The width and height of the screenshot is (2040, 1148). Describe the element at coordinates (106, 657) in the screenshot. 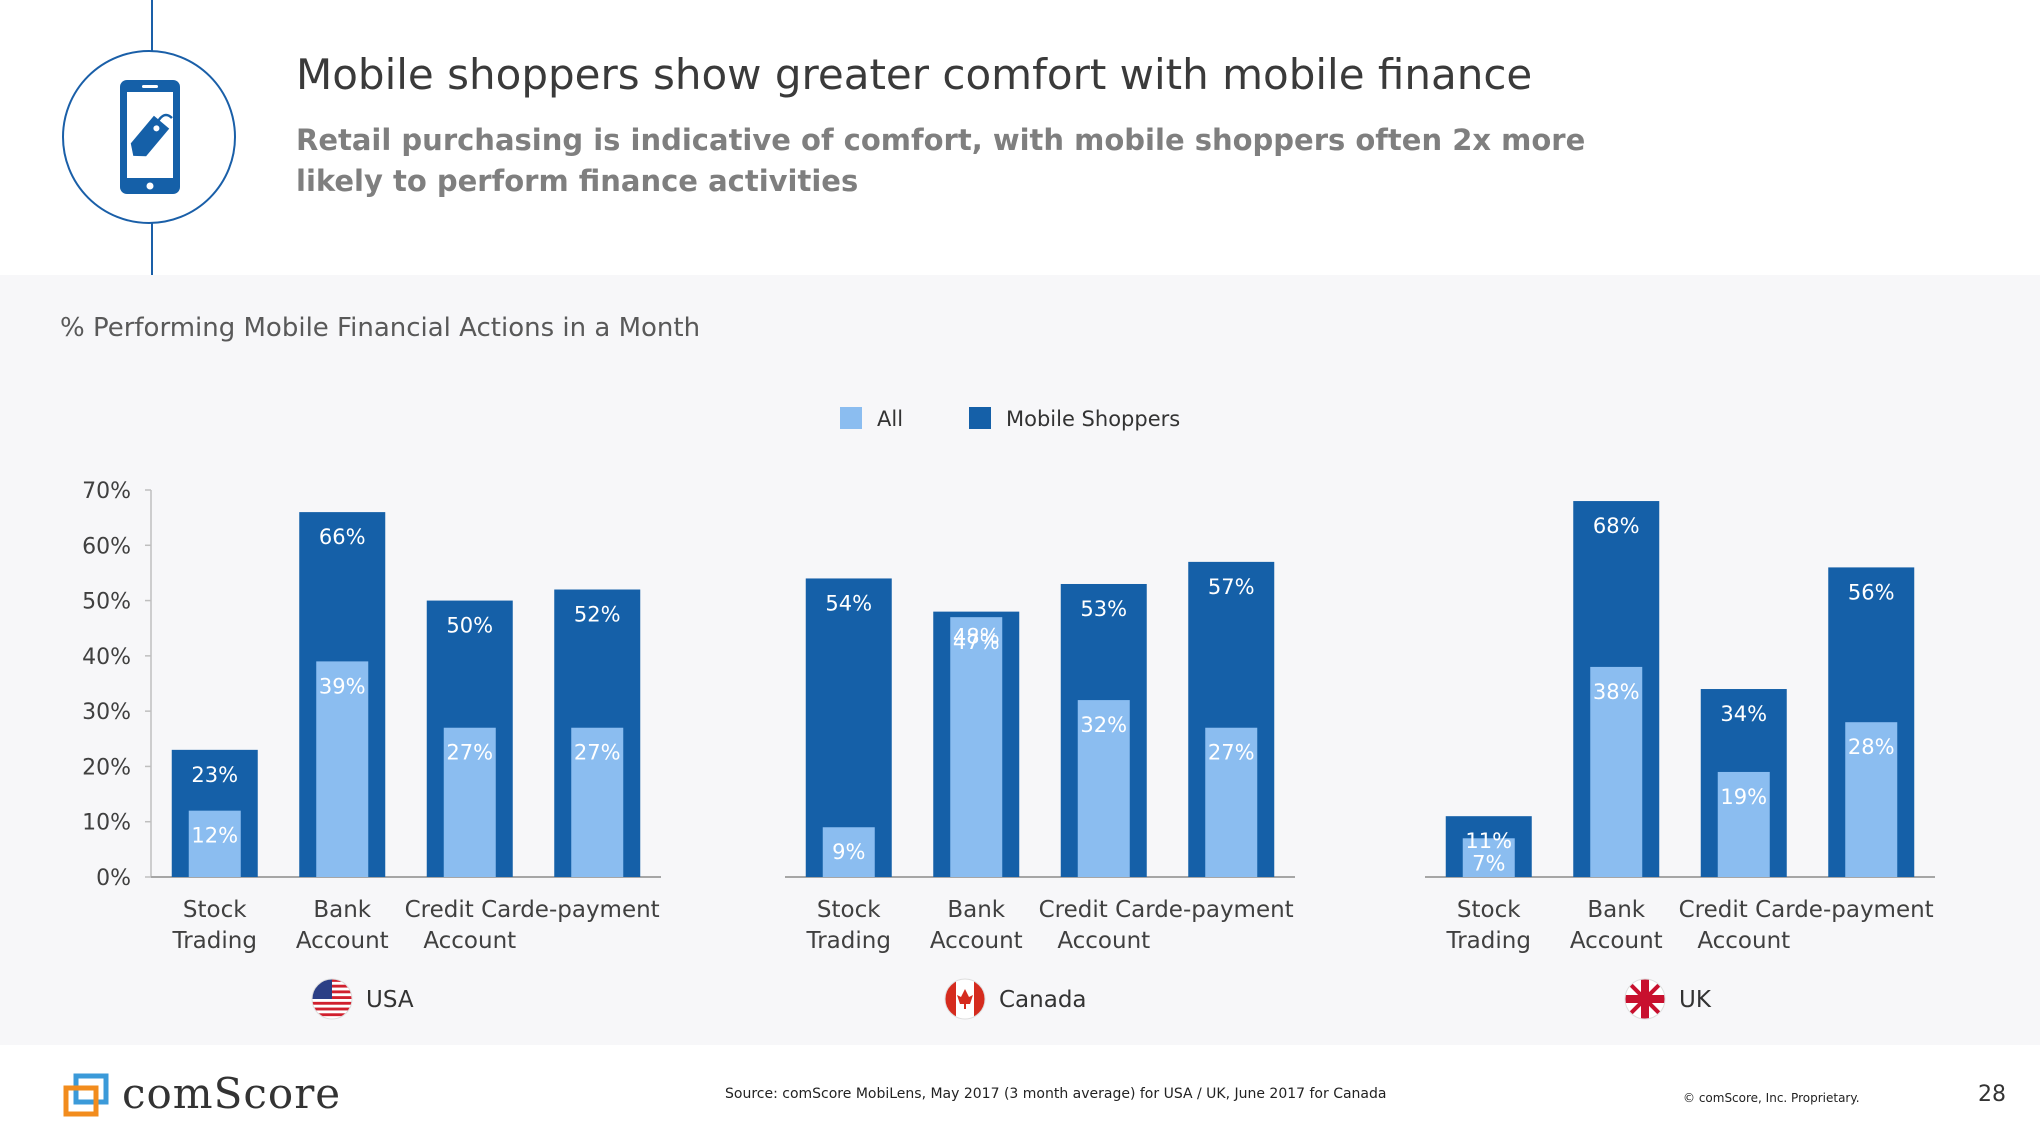

I see `y-tick-label: 40%` at that location.